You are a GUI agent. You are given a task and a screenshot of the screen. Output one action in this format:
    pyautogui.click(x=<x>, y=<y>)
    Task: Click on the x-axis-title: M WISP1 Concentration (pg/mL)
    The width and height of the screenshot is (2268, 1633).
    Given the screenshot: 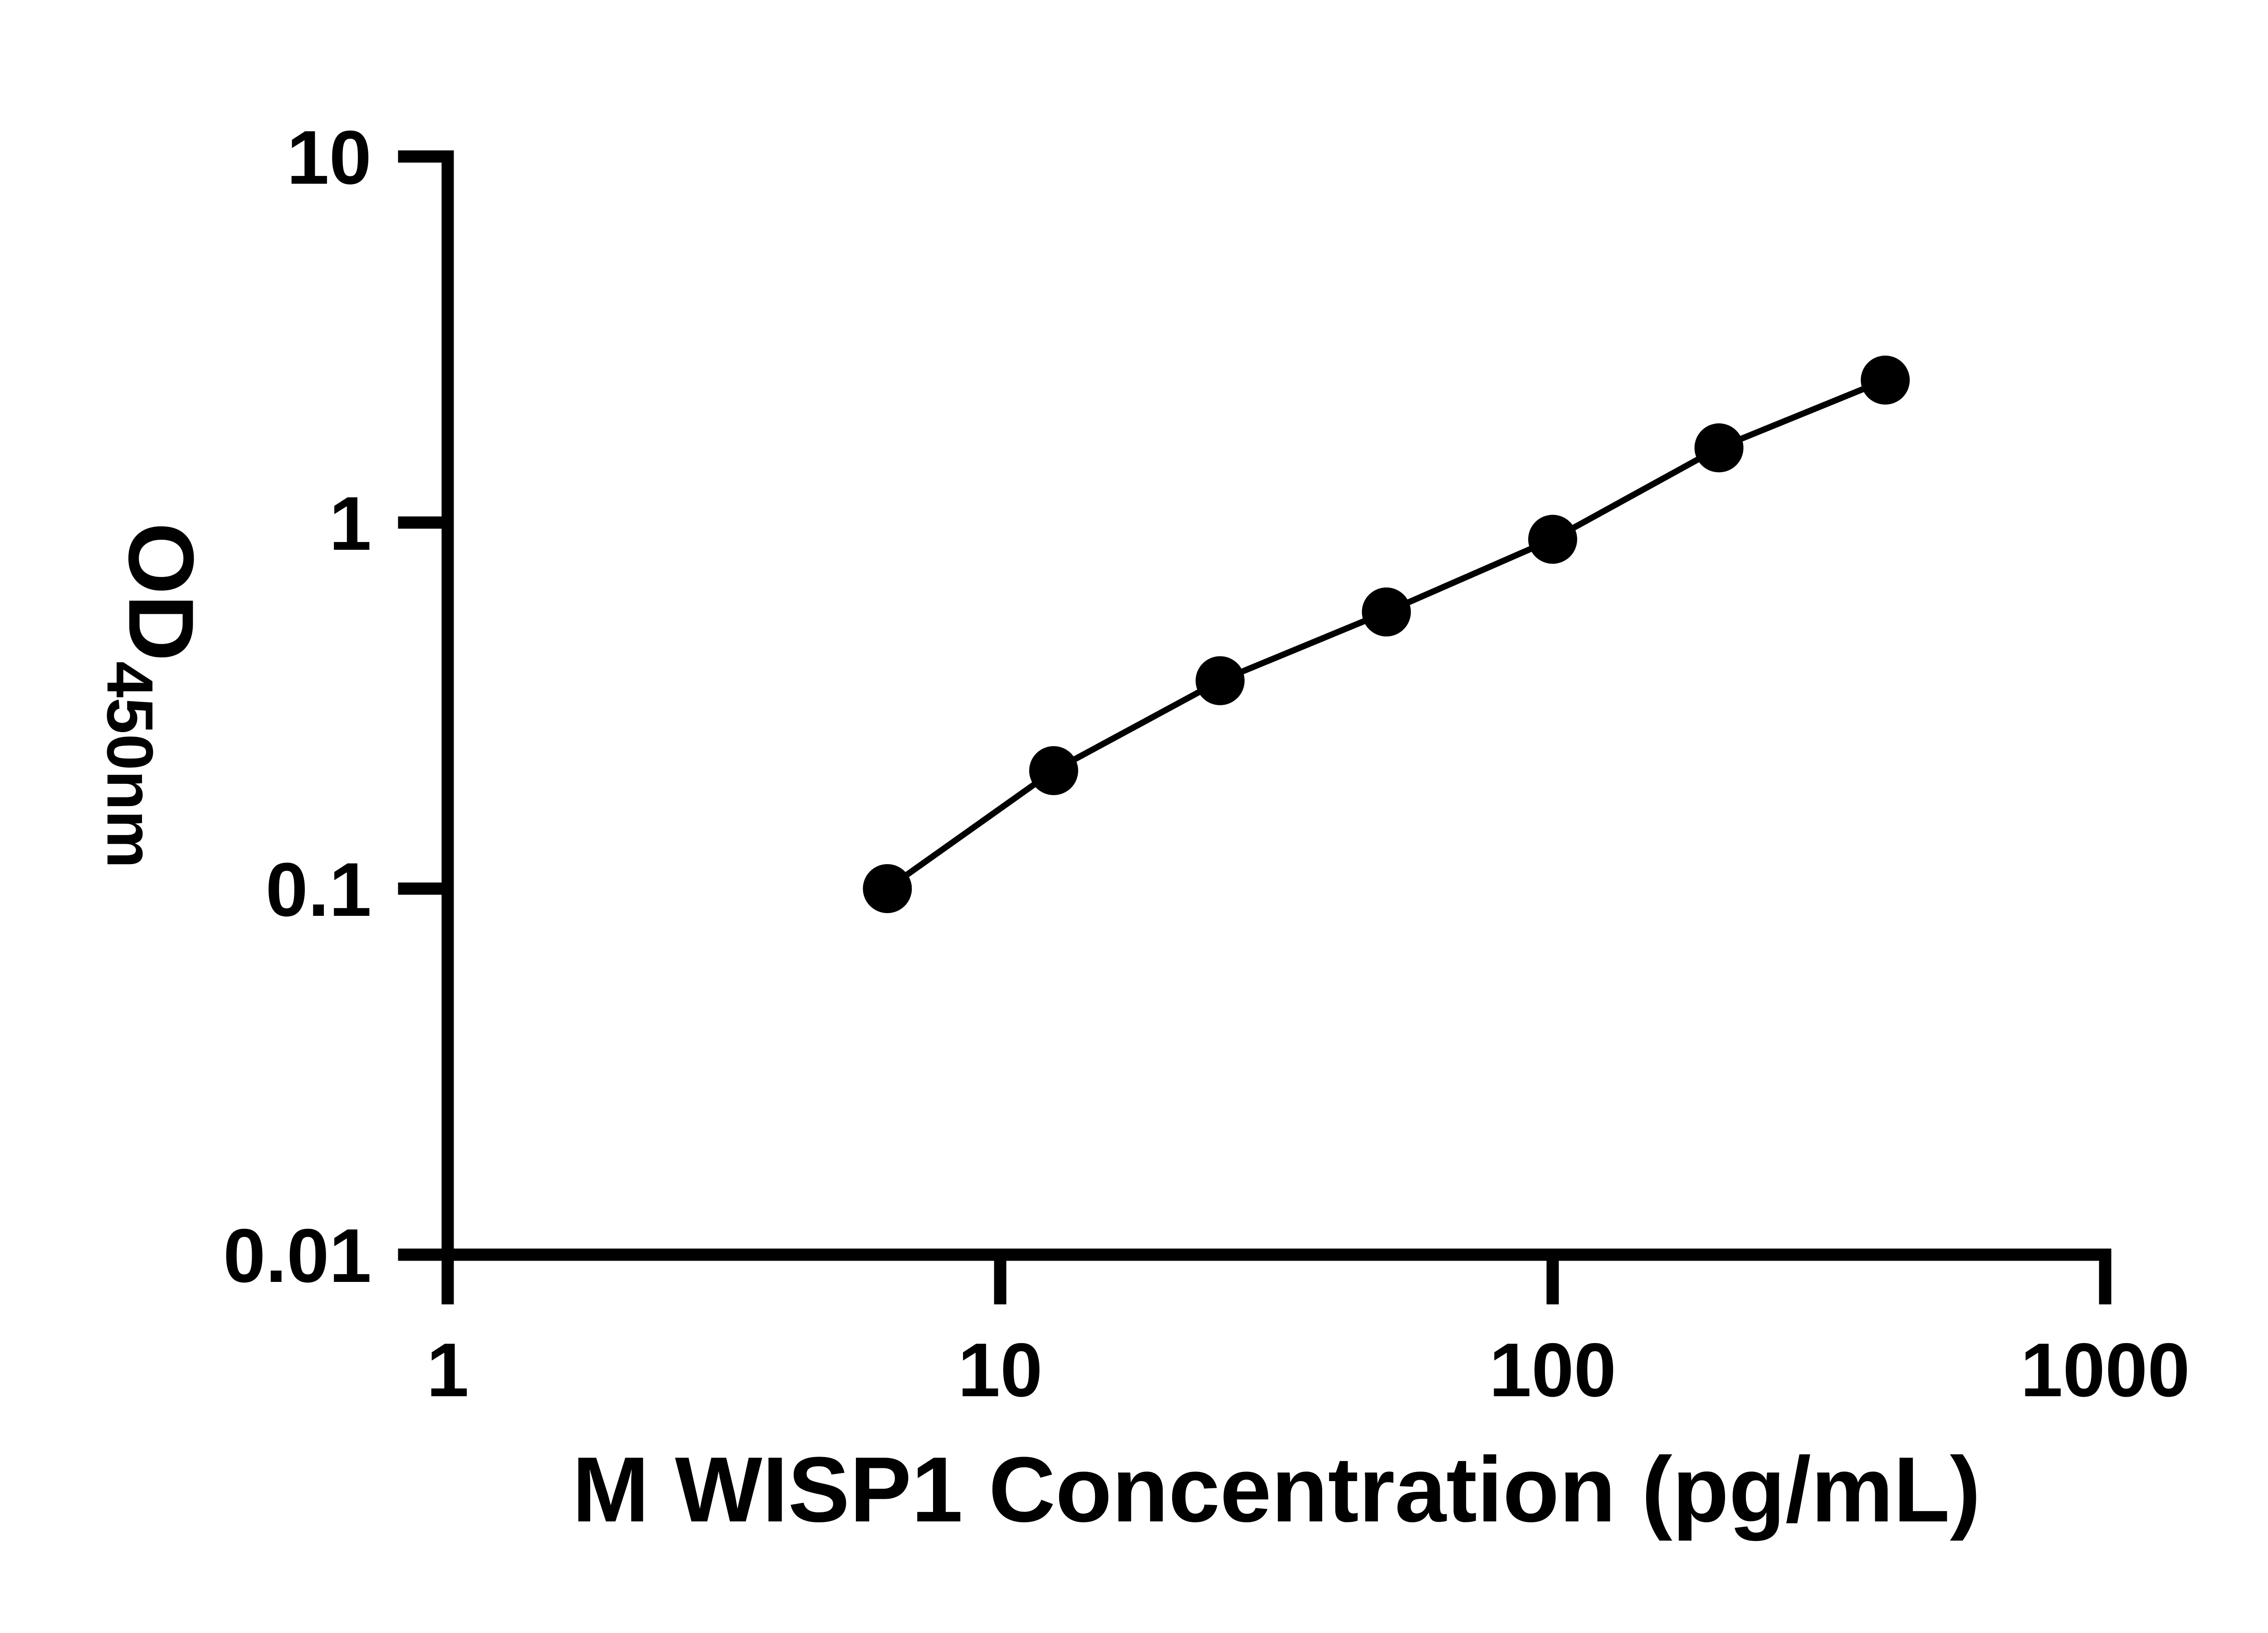 What is the action you would take?
    pyautogui.click(x=1276, y=1489)
    